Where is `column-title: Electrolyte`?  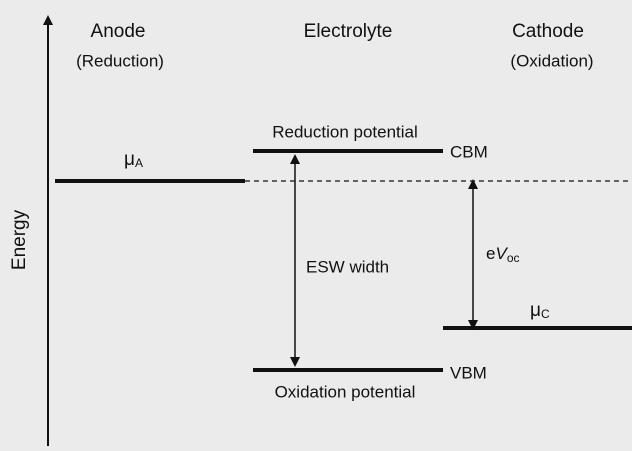
column-title: Electrolyte is located at coordinates (348, 31).